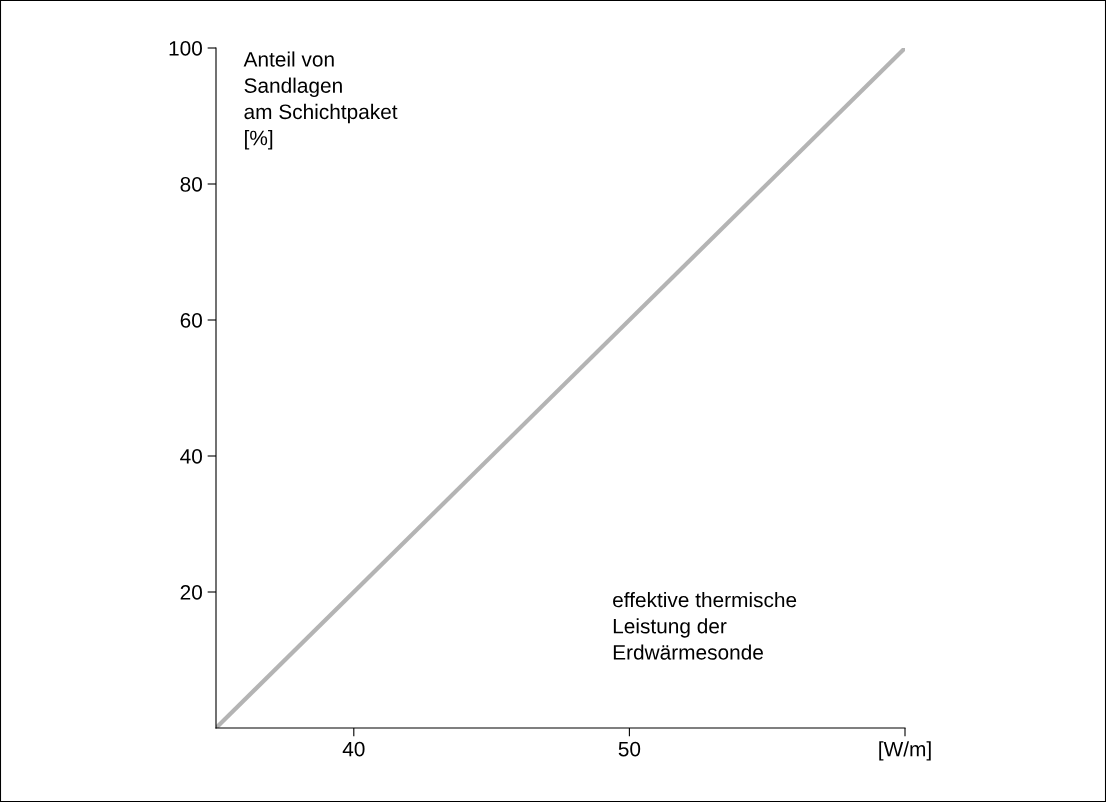 This screenshot has width=1106, height=802. I want to click on y-axis-title: Anteil von Sandlagen am Schichtpaket [%], so click(320, 100).